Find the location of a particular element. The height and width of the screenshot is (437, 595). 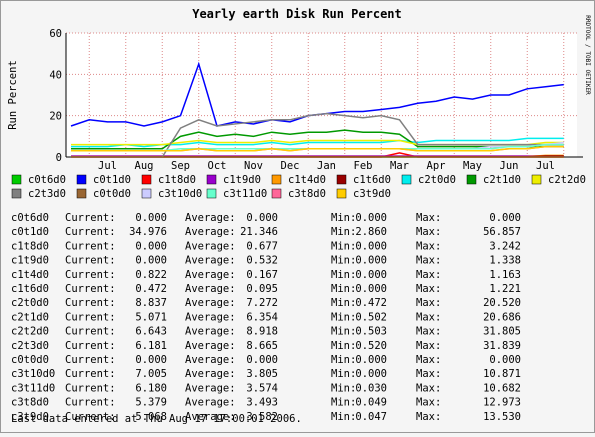

stat-value: 6.354 is located at coordinates (262, 317).